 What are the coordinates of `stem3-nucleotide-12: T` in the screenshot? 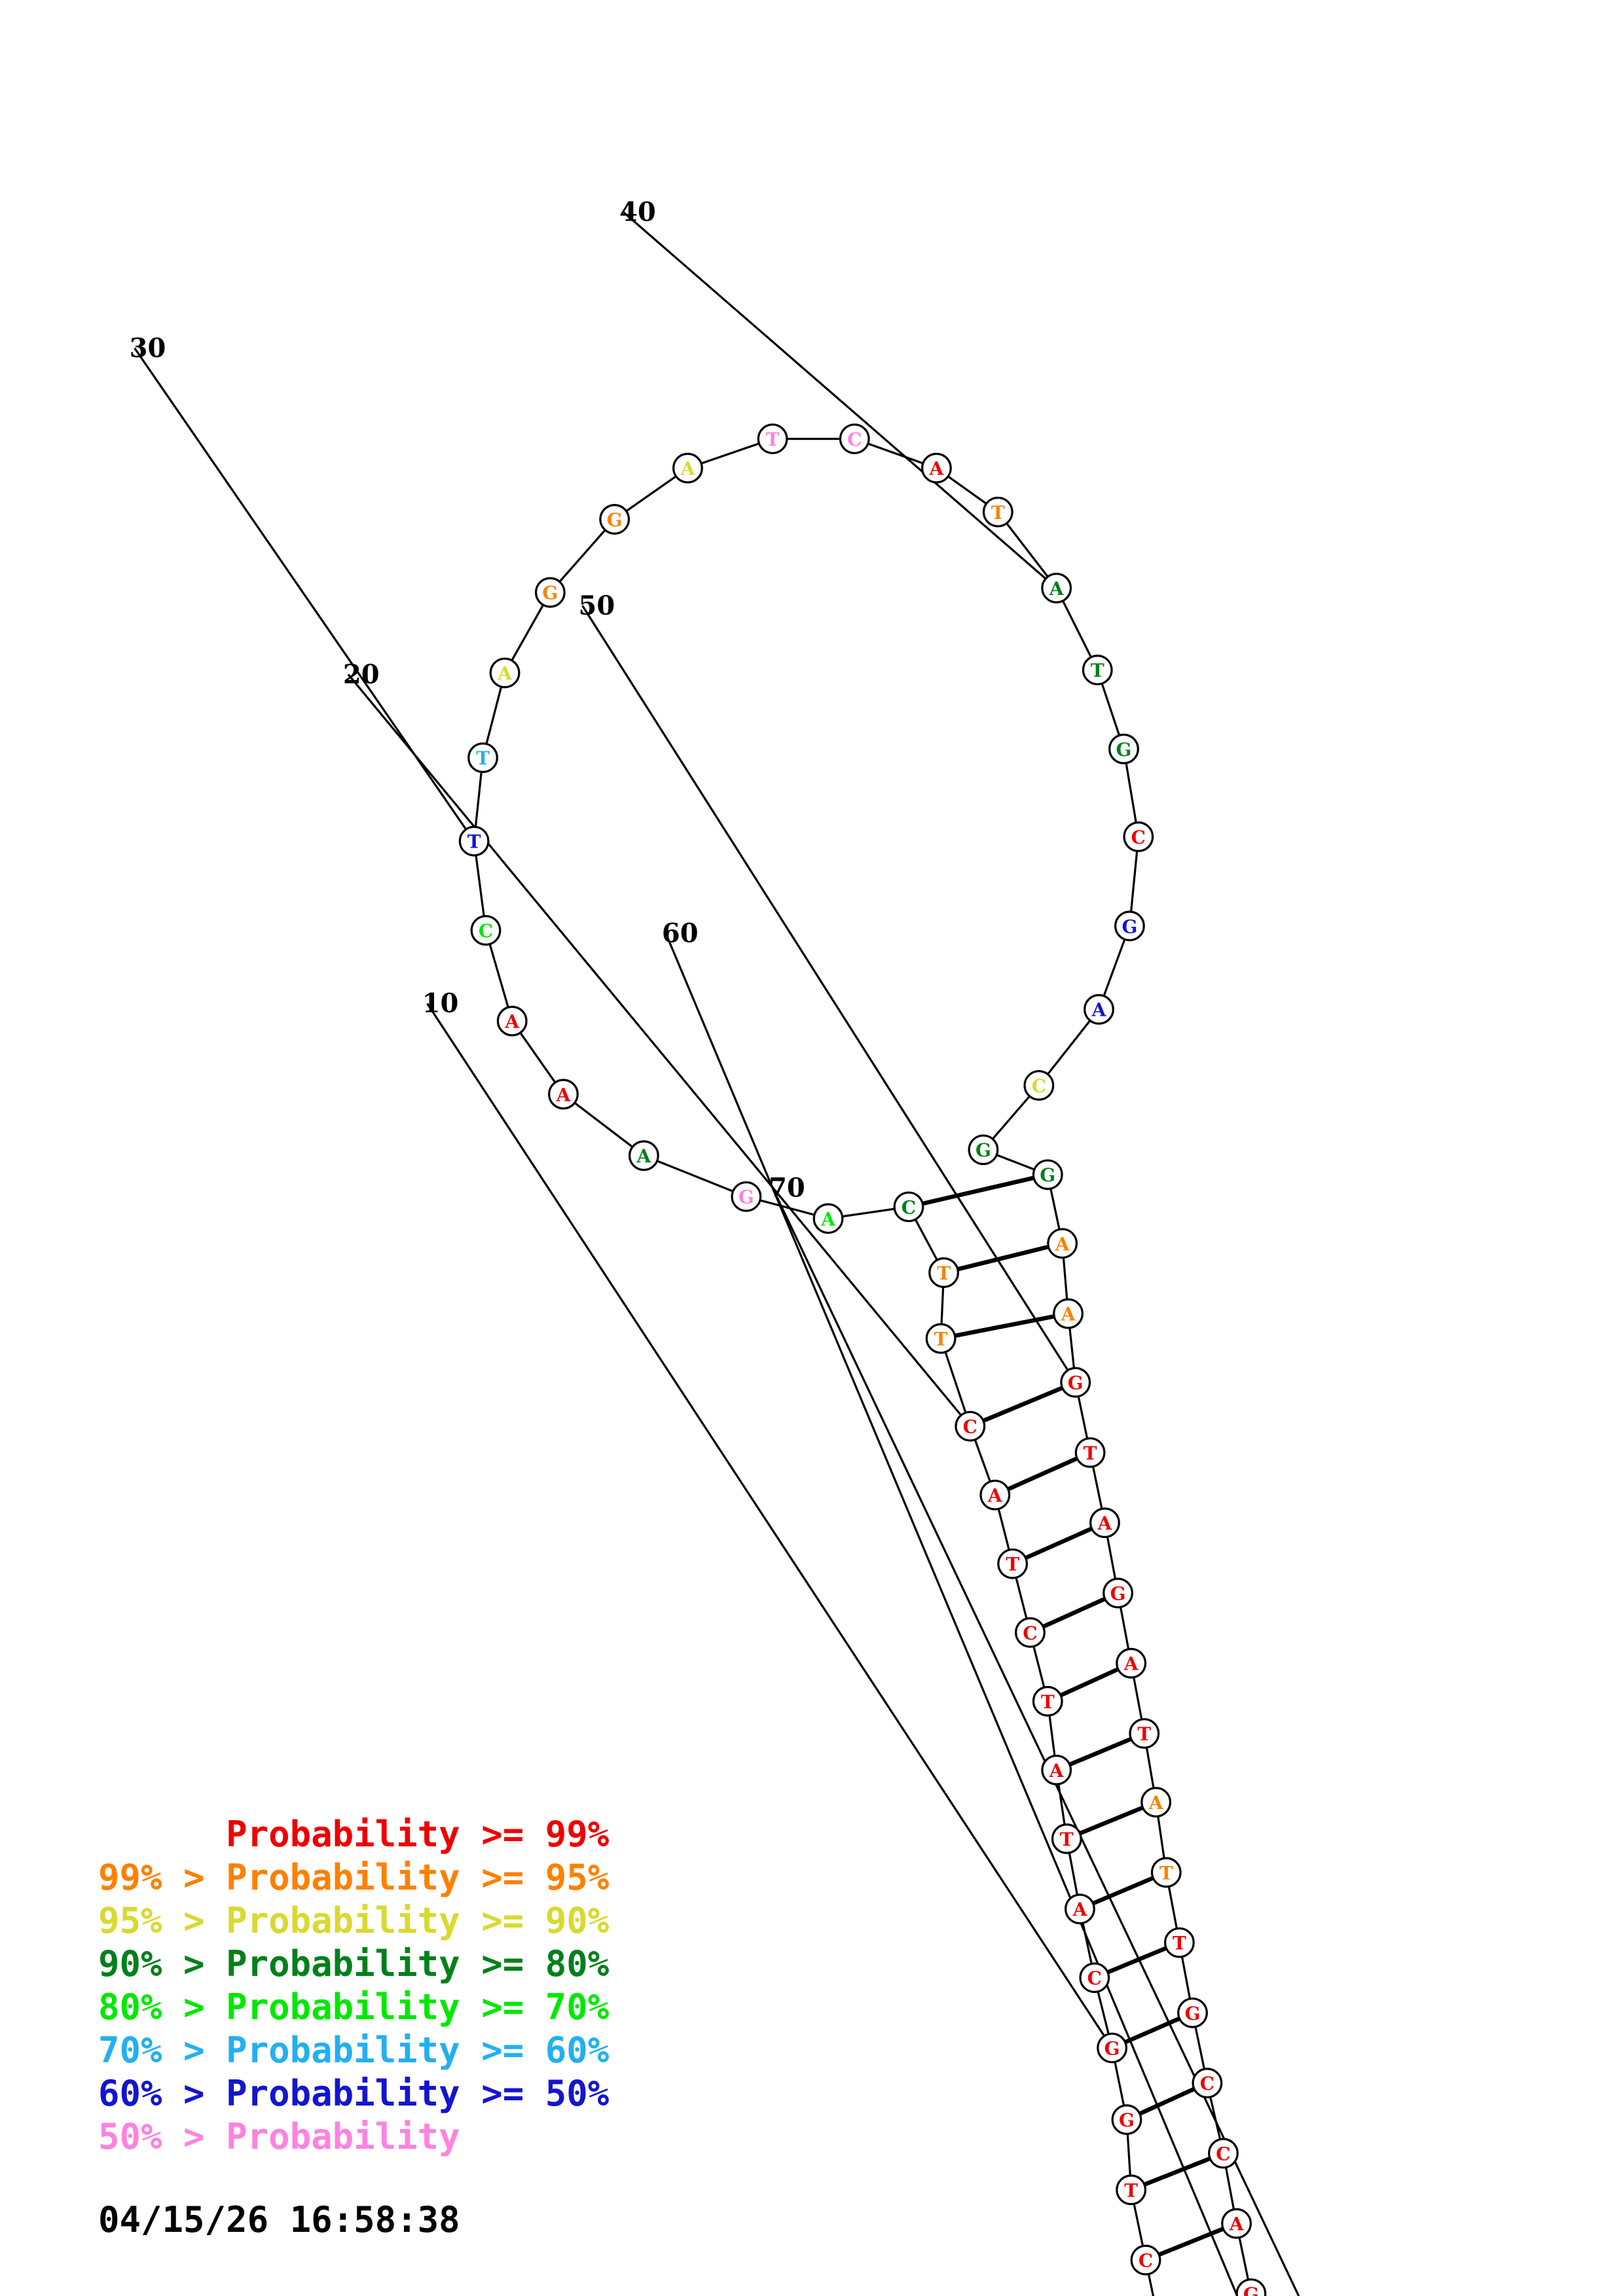 It's located at (1179, 1942).